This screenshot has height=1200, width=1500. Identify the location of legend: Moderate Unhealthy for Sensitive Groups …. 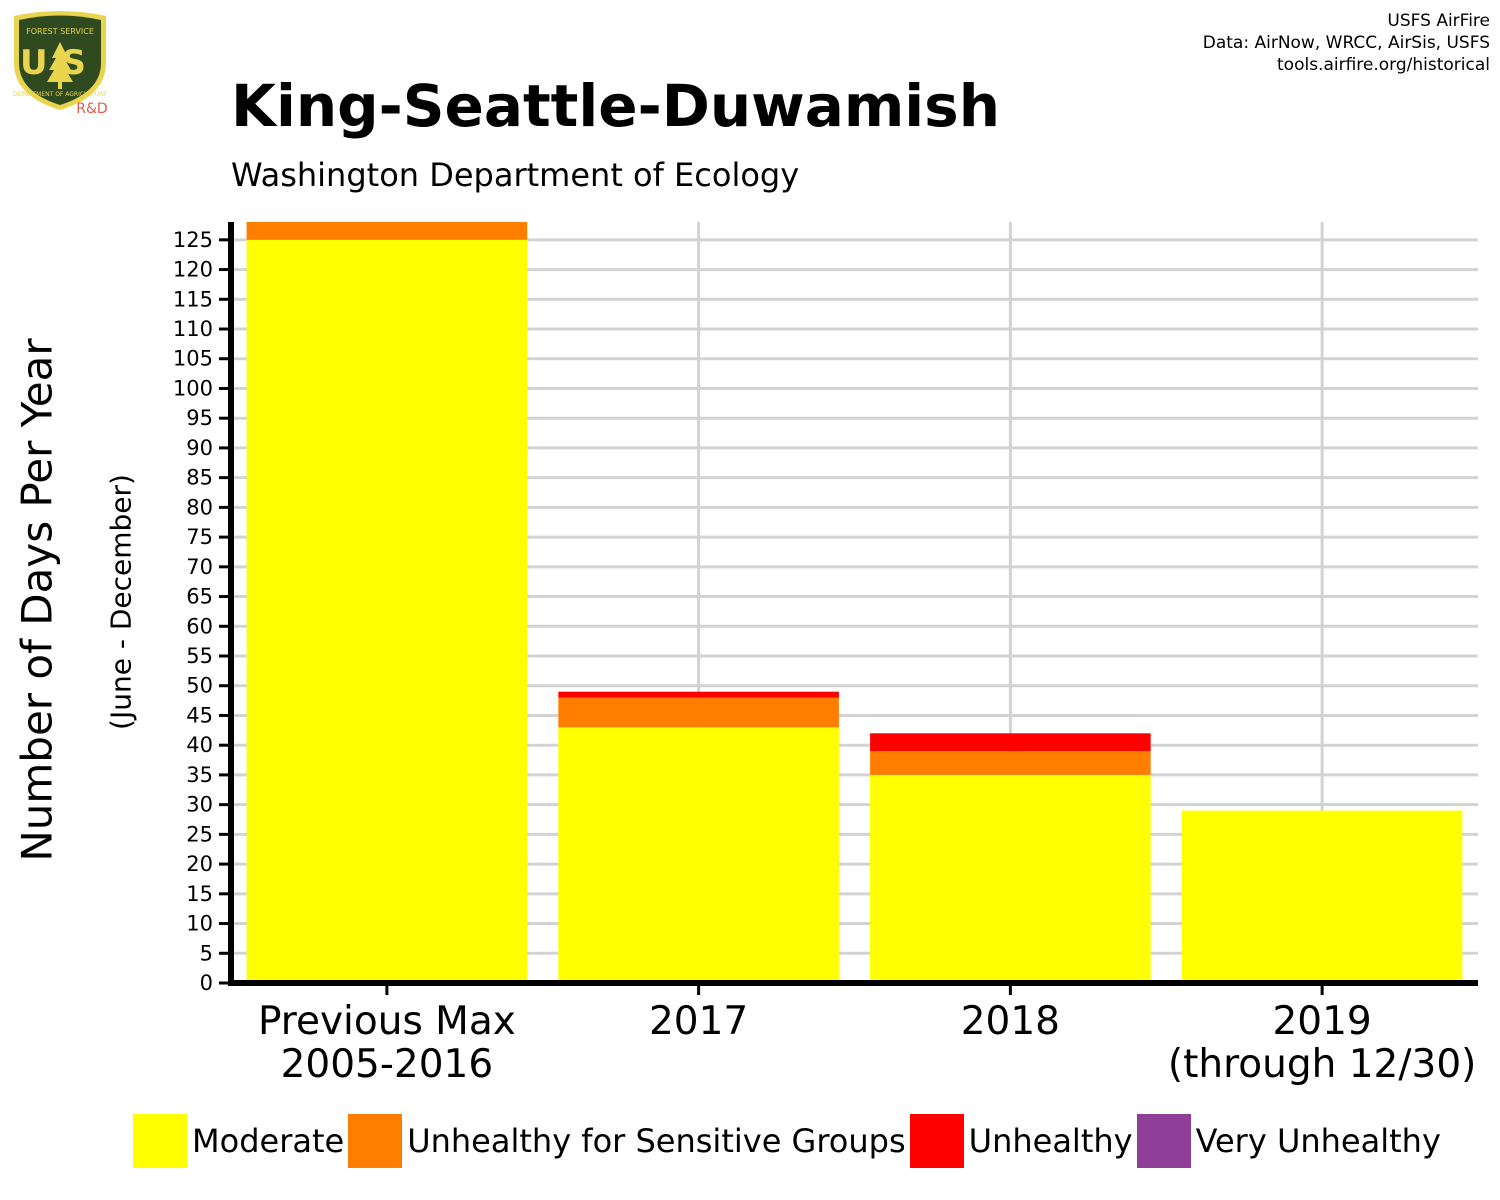
(789, 1141).